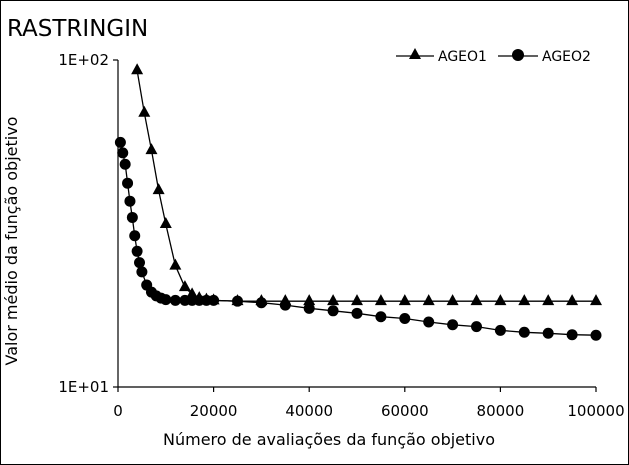 Image resolution: width=629 pixels, height=465 pixels. Describe the element at coordinates (83, 387) in the screenshot. I see `y-tick-label: 1E+01` at that location.